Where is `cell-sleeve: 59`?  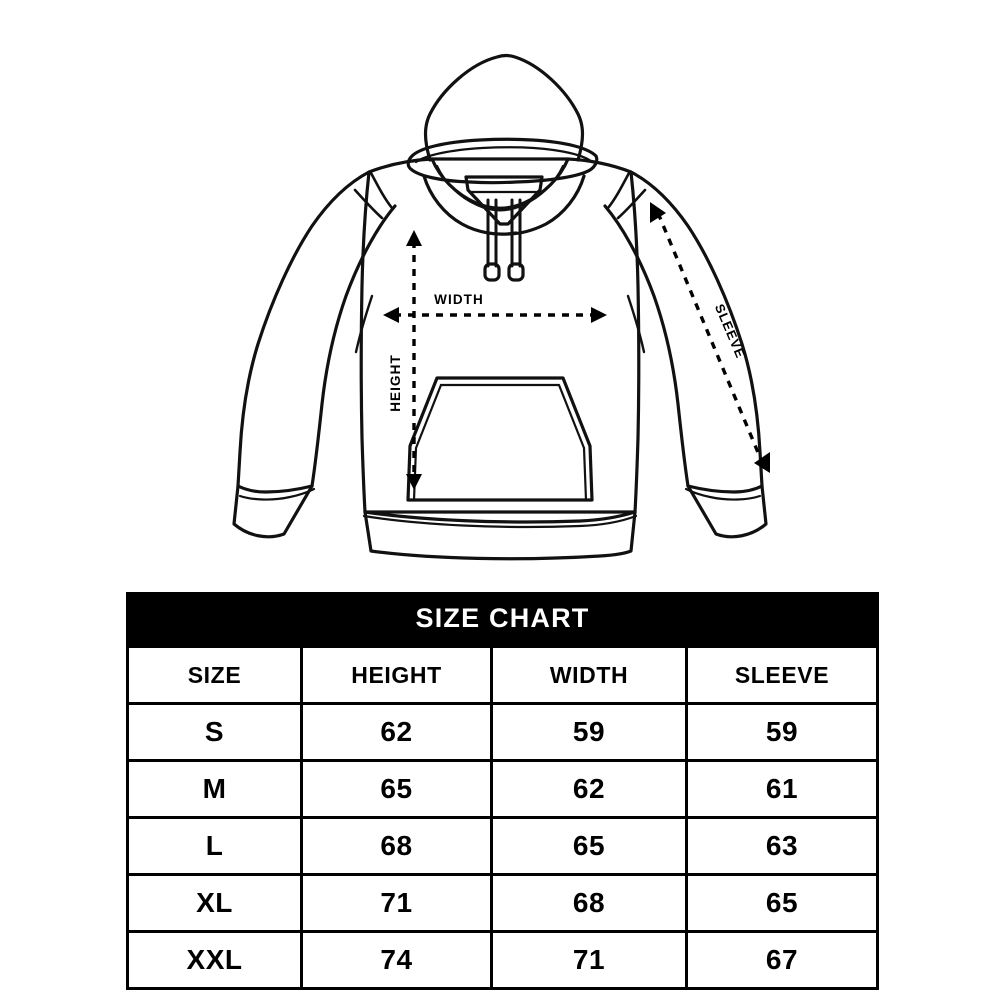 cell-sleeve: 59 is located at coordinates (782, 732).